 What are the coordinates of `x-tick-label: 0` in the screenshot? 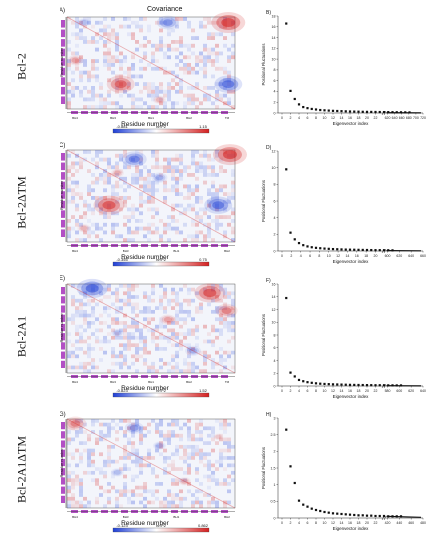 It's located at (282, 523).